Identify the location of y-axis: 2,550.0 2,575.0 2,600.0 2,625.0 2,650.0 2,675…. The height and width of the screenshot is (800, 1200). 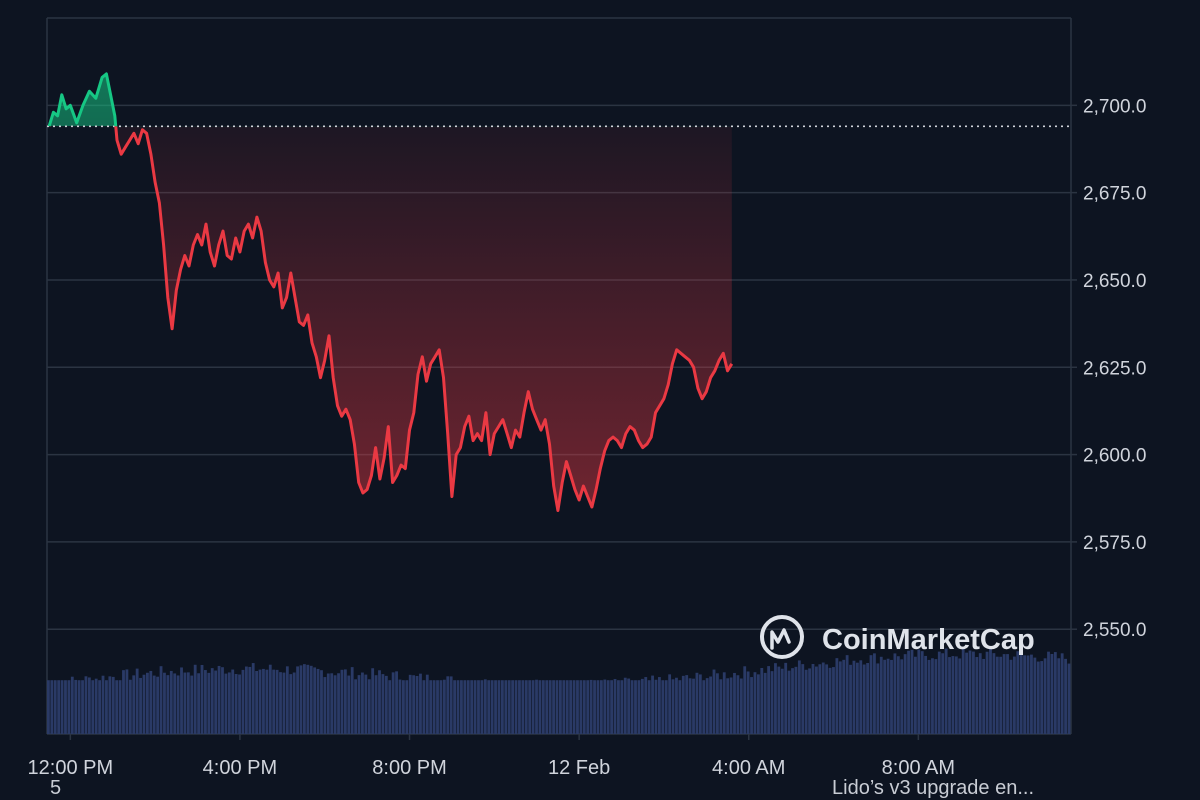
(1108, 368).